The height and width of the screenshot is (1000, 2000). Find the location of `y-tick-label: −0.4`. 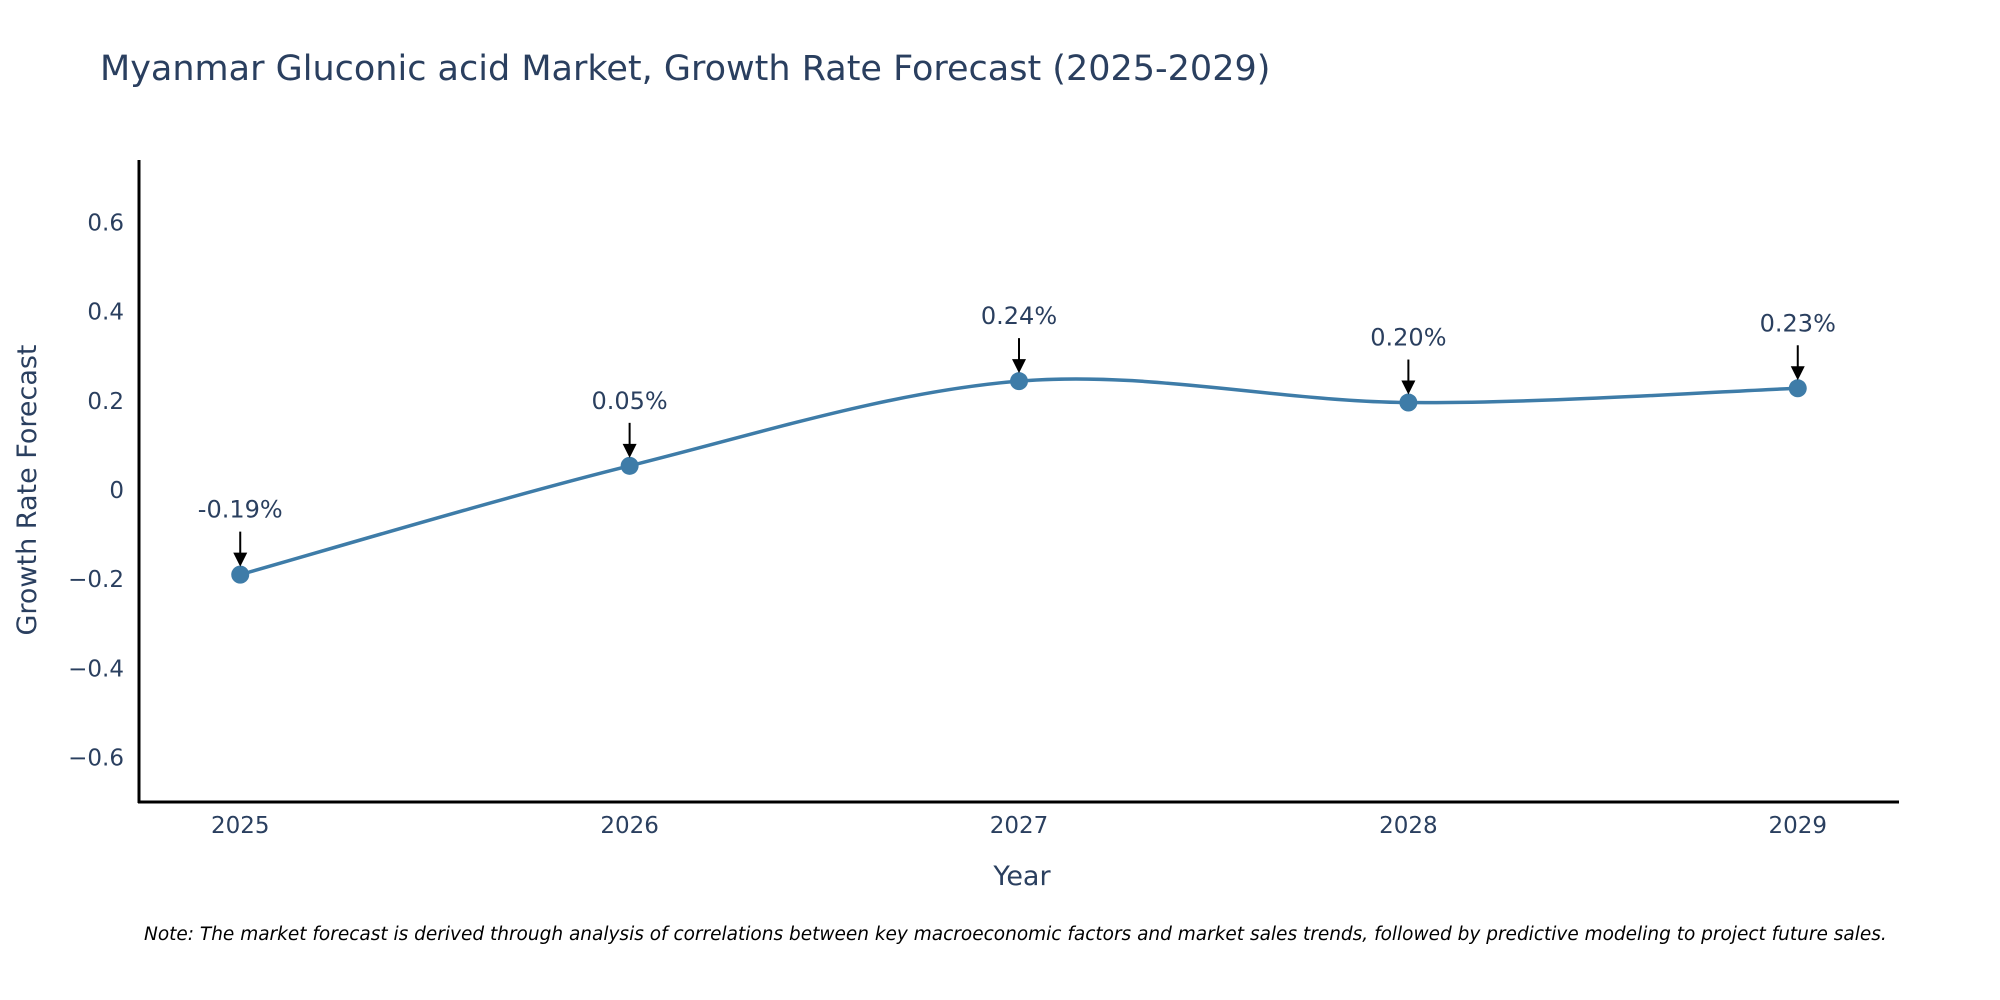

y-tick-label: −0.4 is located at coordinates (96, 669).